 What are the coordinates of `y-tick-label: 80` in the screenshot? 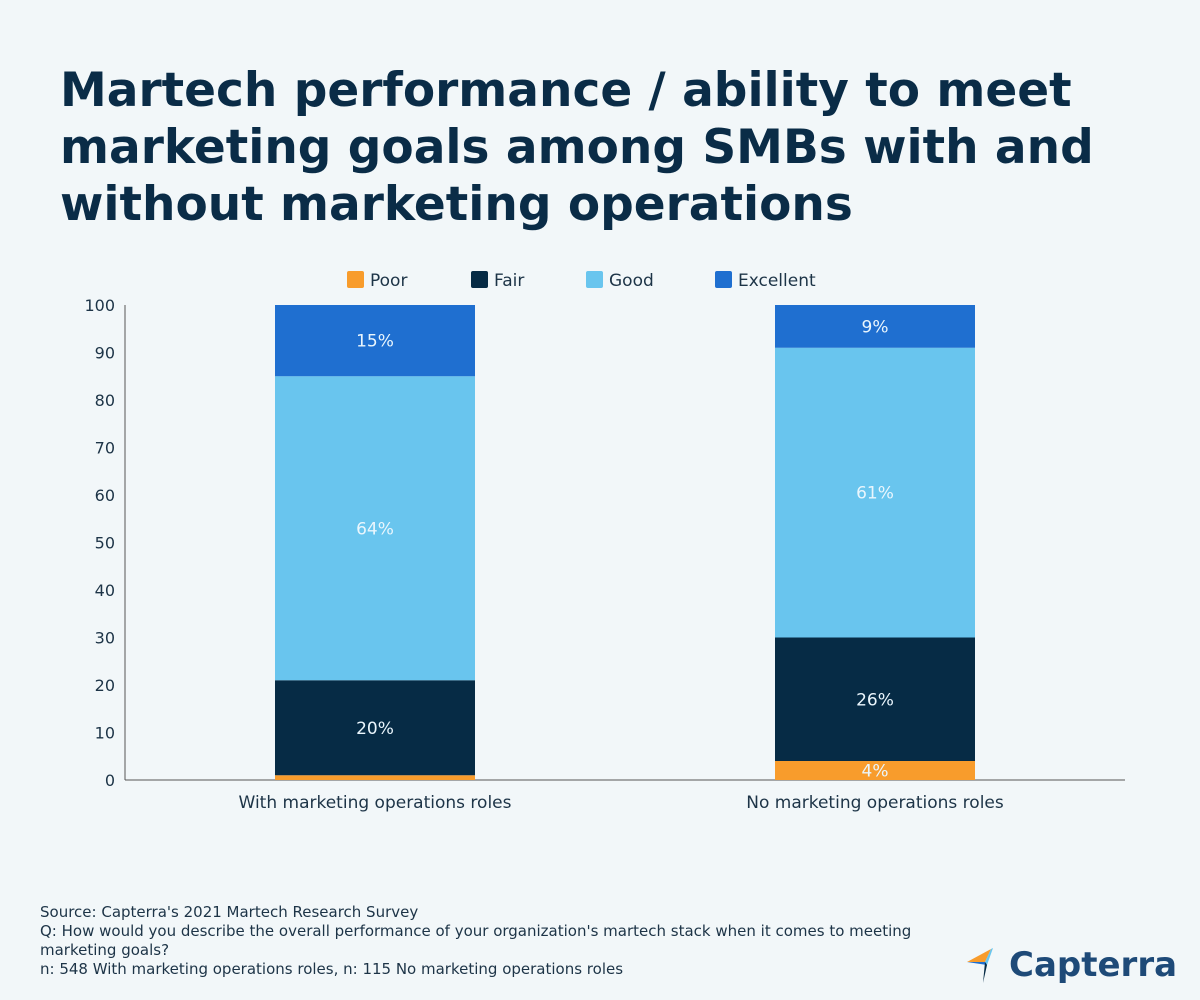 It's located at (105, 400).